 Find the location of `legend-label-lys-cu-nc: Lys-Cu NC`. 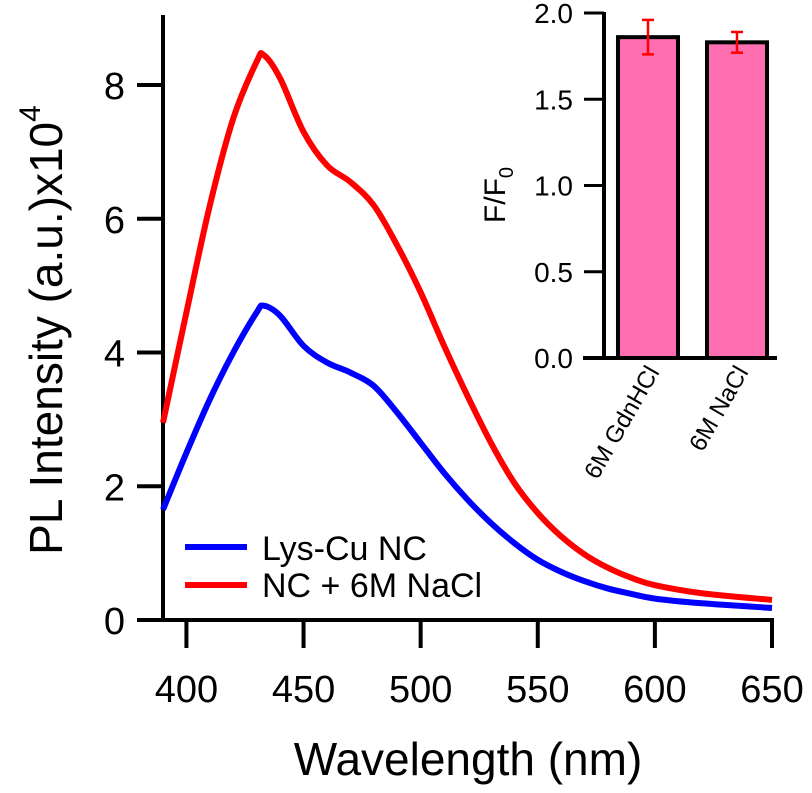

legend-label-lys-cu-nc: Lys-Cu NC is located at coordinates (344, 549).